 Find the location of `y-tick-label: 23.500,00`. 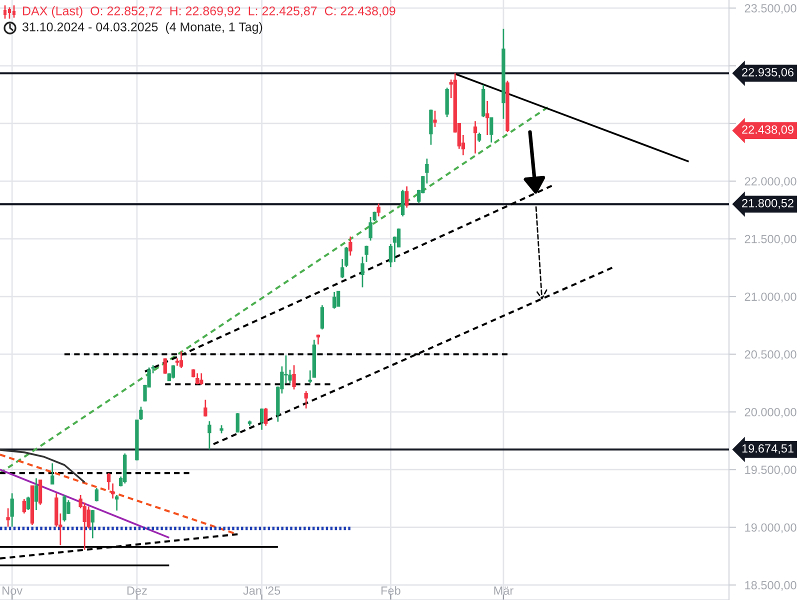

y-tick-label: 23.500,00 is located at coordinates (770, 9).